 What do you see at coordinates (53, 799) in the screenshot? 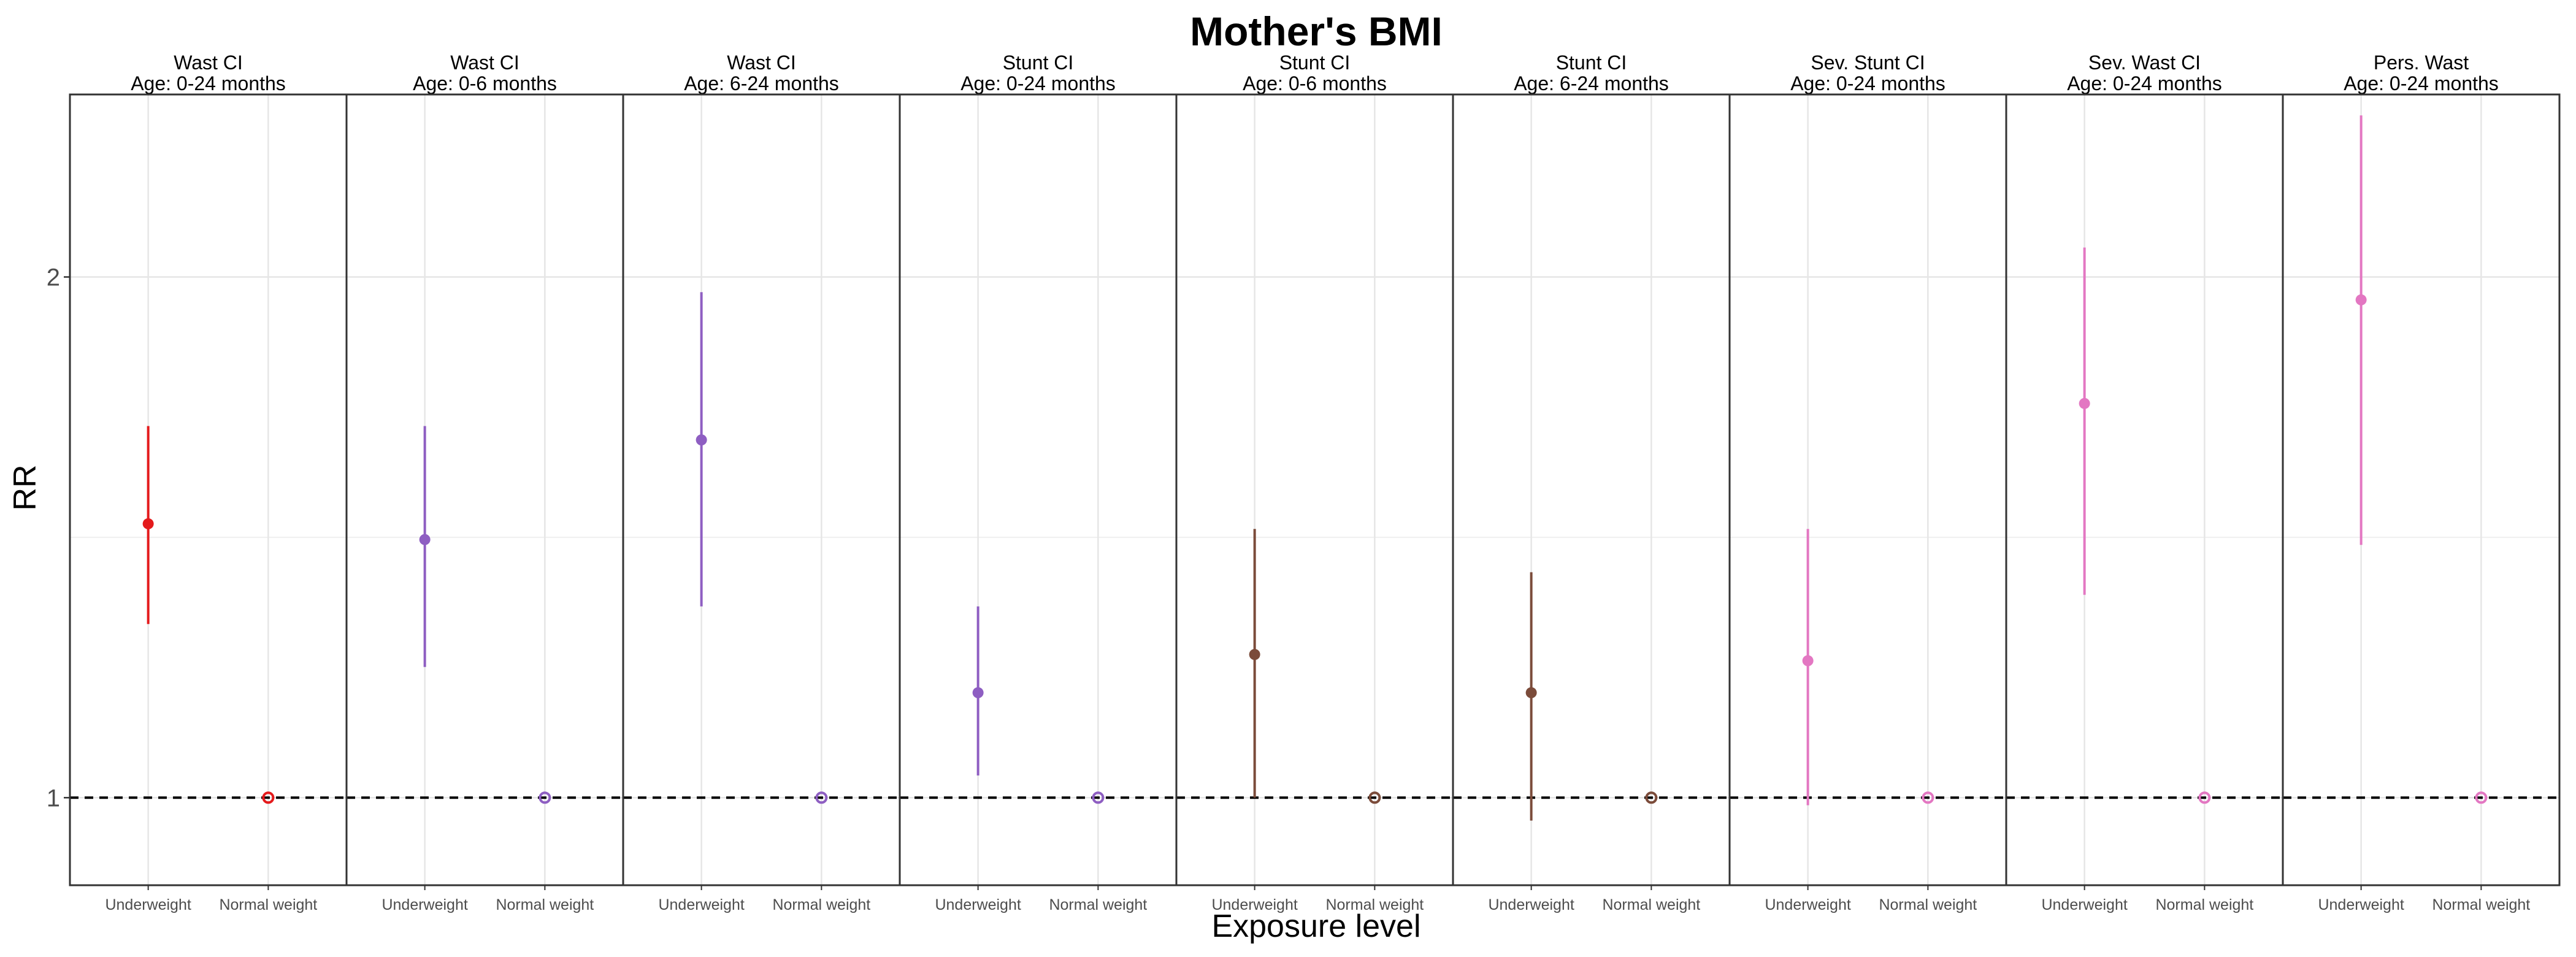
I see `y-tick-label: 1` at bounding box center [53, 799].